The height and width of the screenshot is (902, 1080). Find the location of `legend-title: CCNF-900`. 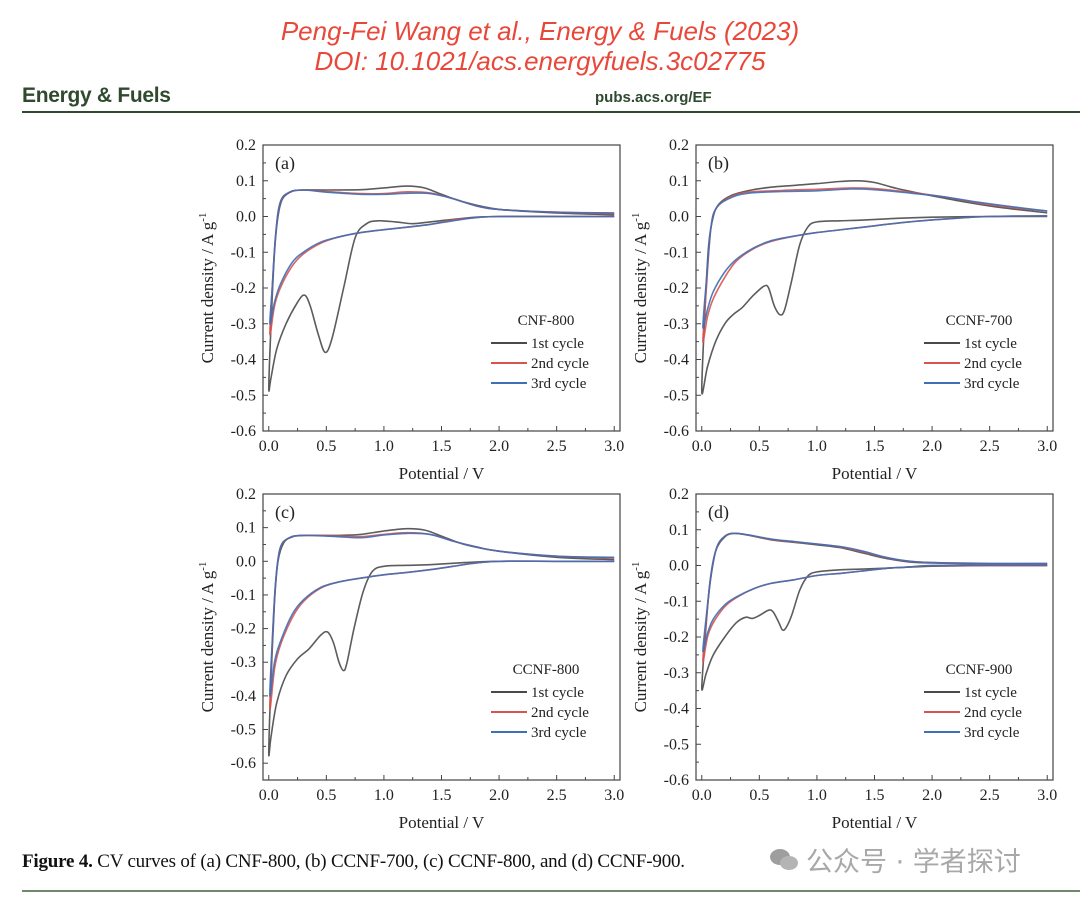

legend-title: CCNF-900 is located at coordinates (979, 670).